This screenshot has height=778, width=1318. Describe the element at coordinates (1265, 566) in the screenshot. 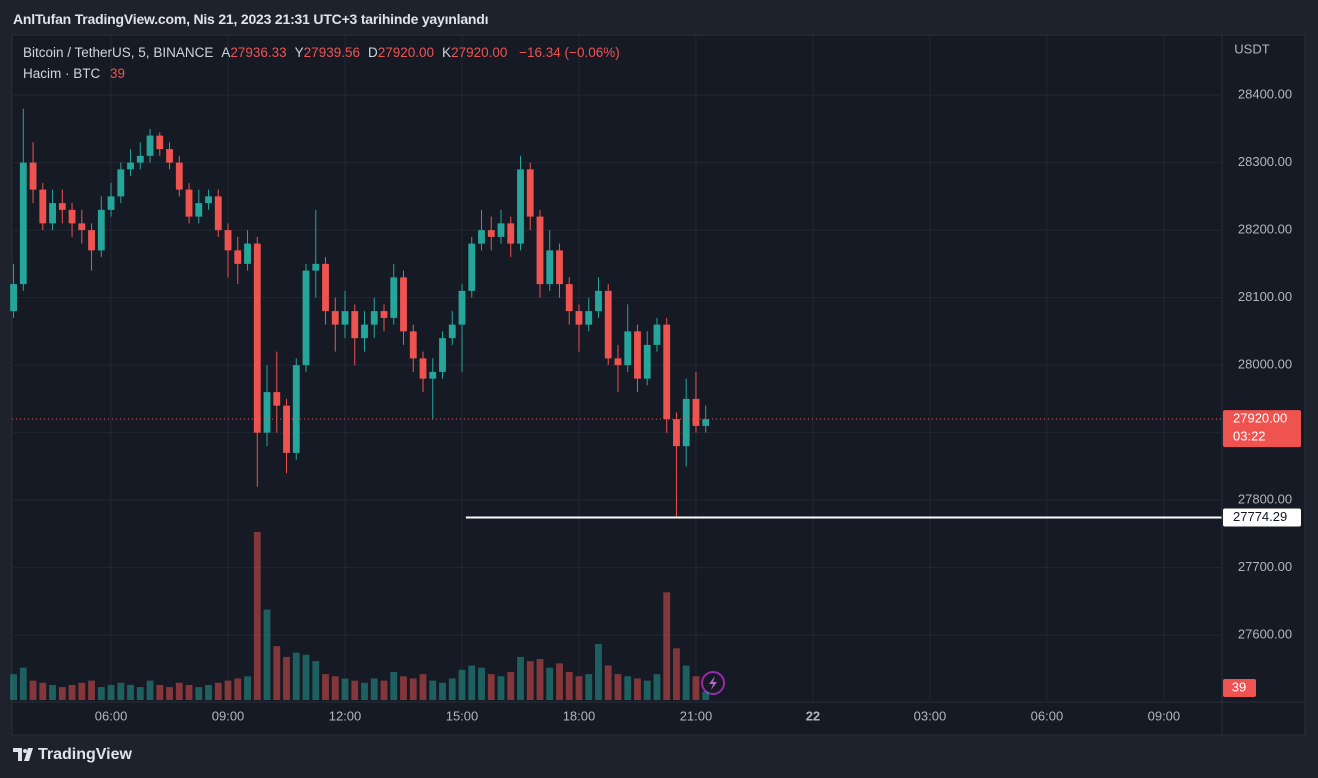

I see `y-tick-label: 27700.00` at that location.